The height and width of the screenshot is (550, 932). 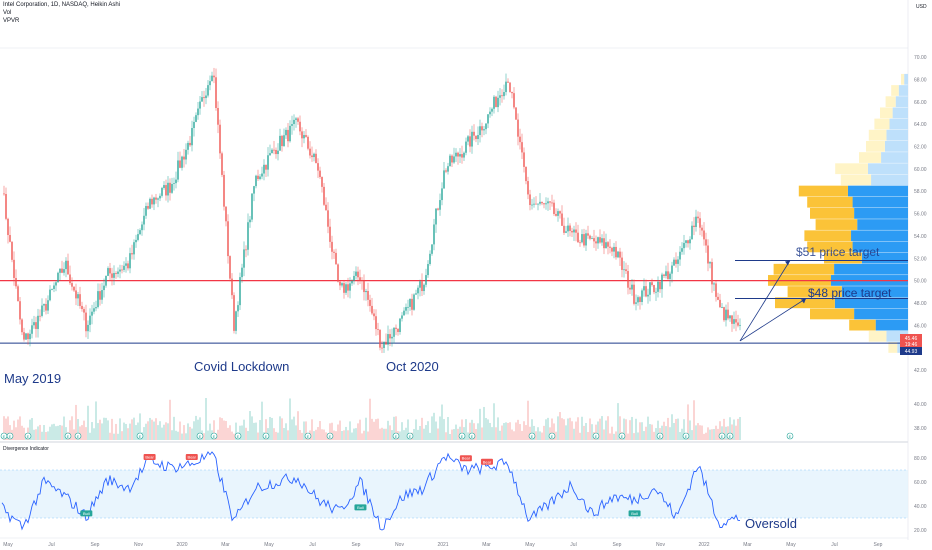 What do you see at coordinates (920, 371) in the screenshot?
I see `price-tick-label: 42.00` at bounding box center [920, 371].